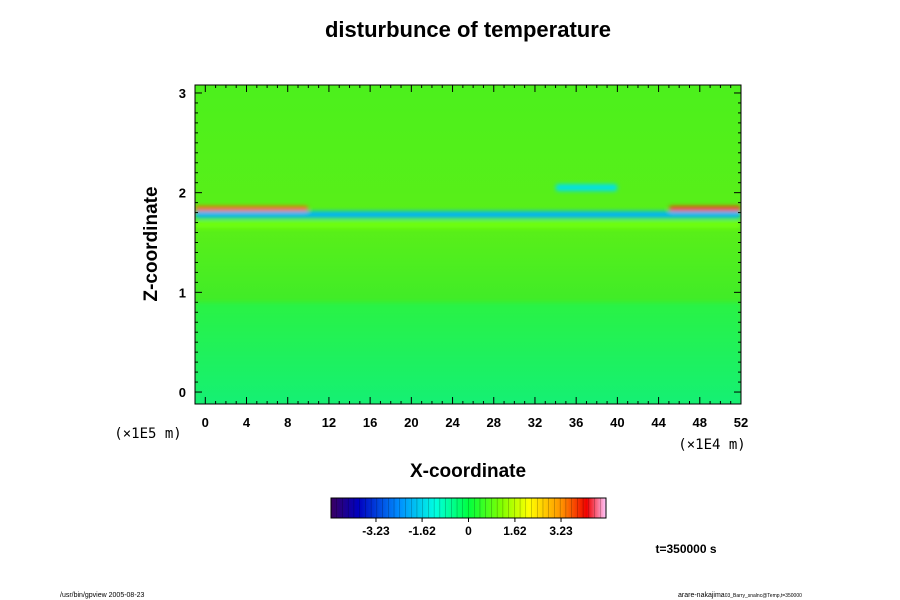 The image size is (900, 600). What do you see at coordinates (468, 353) in the screenshot?
I see `lower-region` at bounding box center [468, 353].